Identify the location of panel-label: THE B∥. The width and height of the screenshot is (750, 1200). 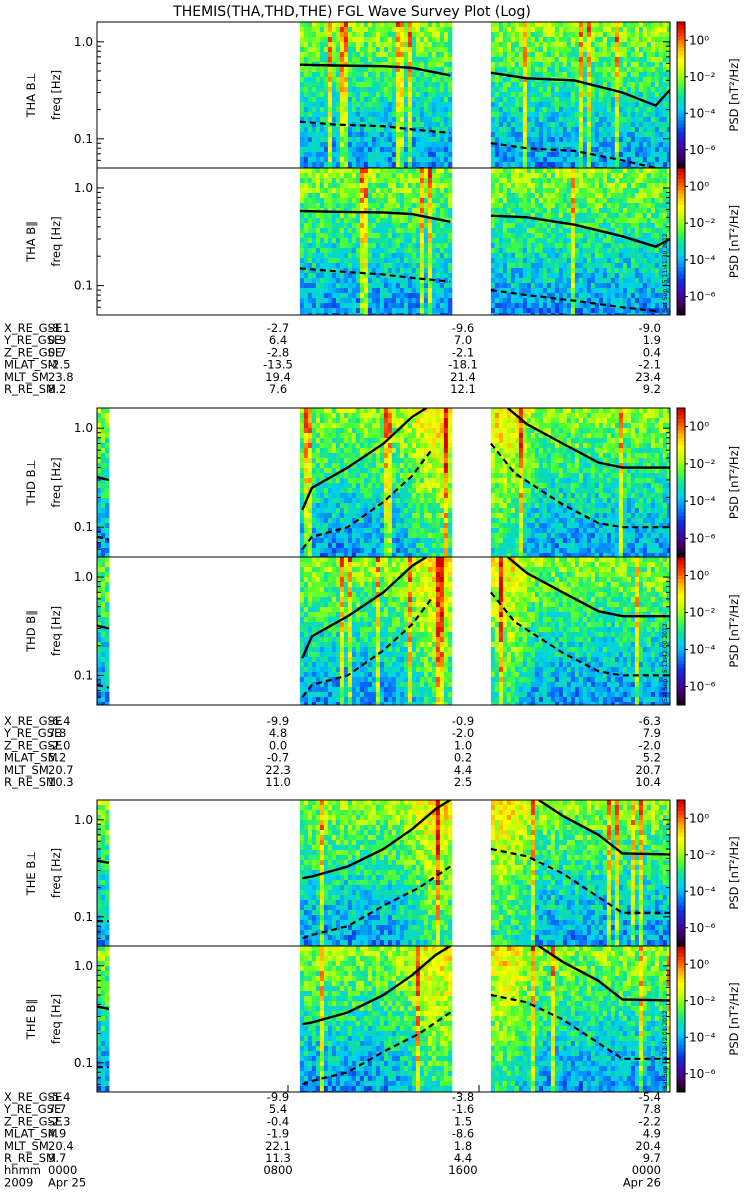
(31, 1019).